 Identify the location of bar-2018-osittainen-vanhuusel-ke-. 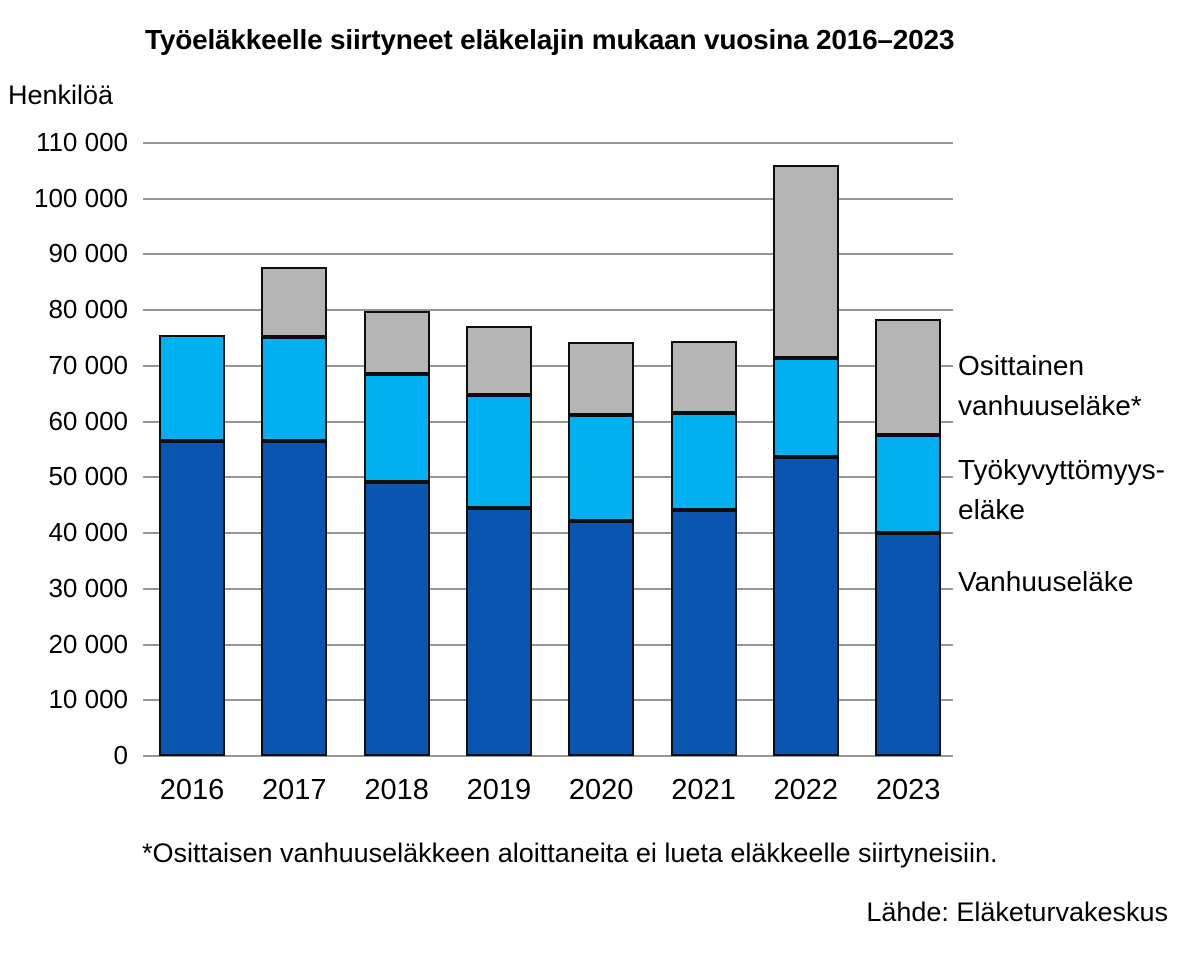
(396, 342).